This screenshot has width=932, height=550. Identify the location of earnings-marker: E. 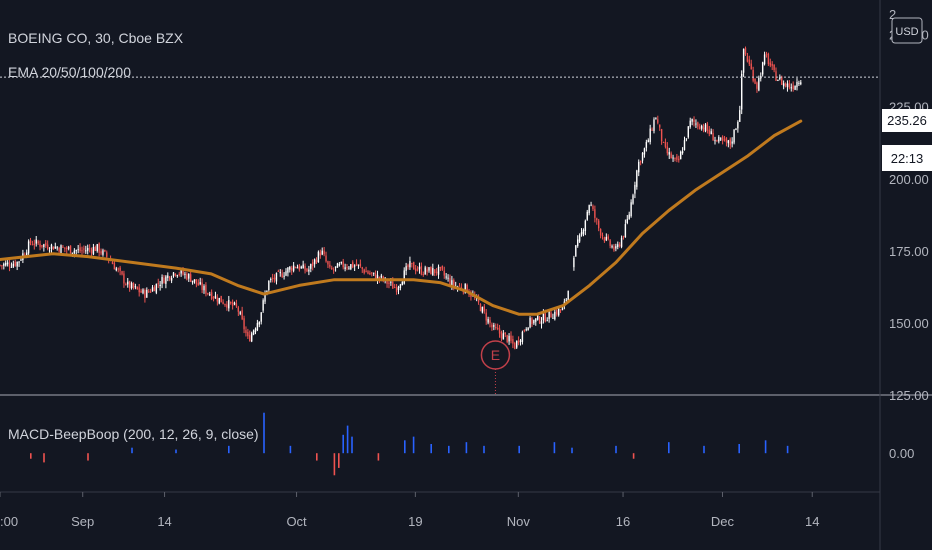
(495, 367).